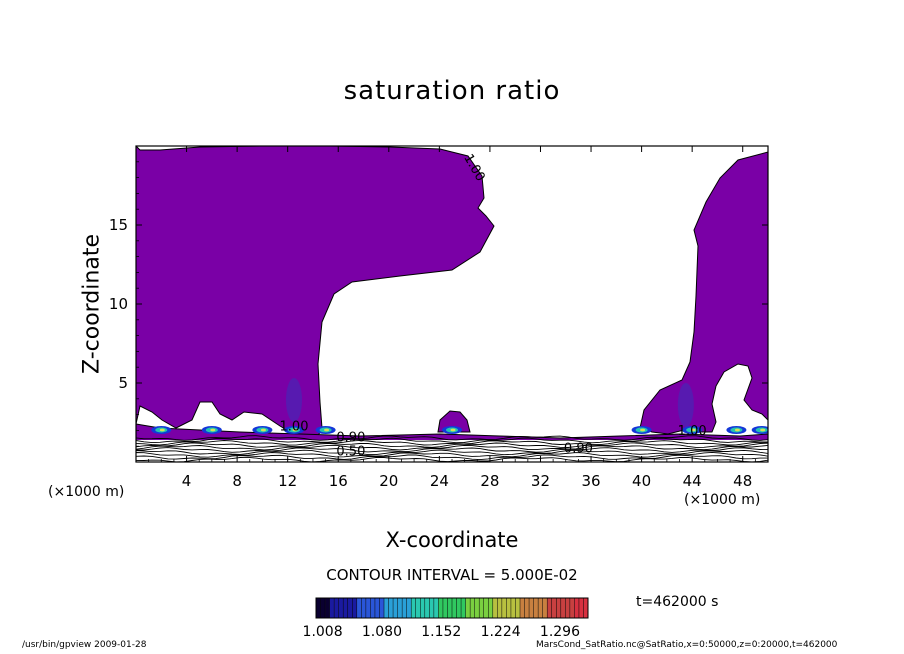 This screenshot has width=904, height=654. I want to click on x-tick-label-1: 8, so click(237, 481).